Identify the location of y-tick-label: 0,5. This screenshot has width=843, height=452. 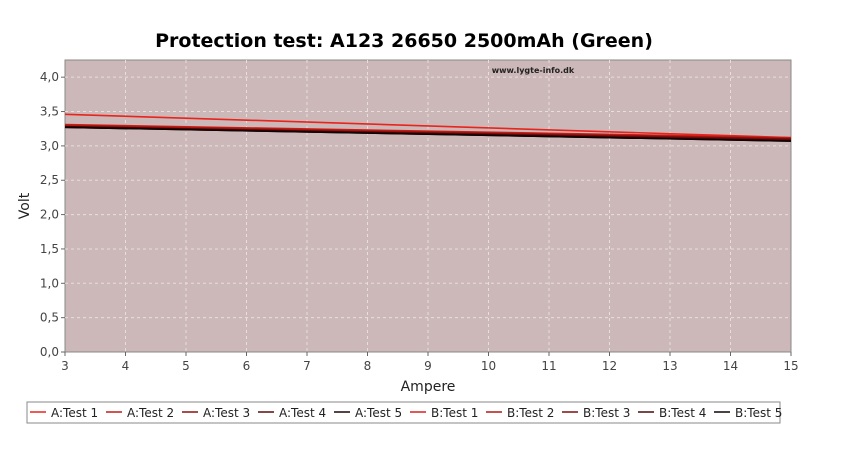
(49, 318).